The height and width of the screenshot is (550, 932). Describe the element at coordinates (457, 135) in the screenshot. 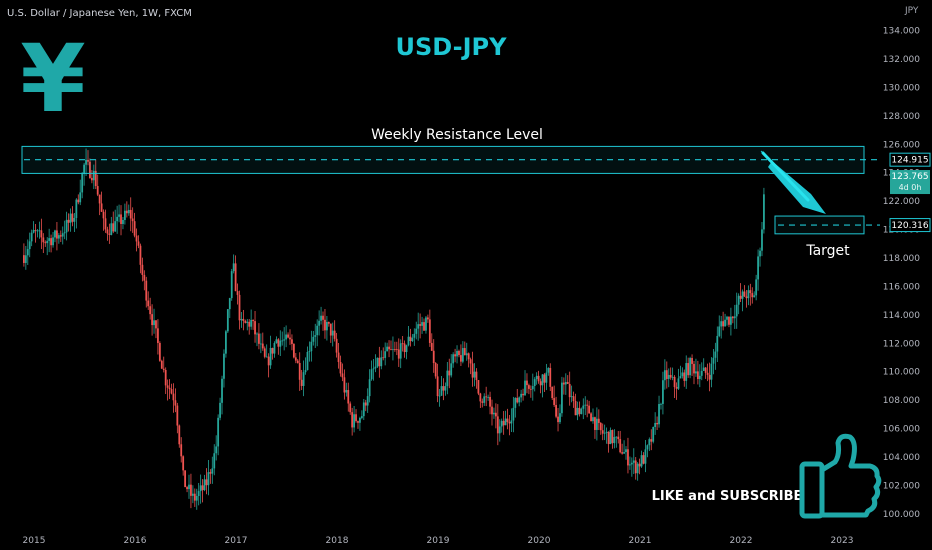

I see `resistance-label: Weekly Resistance Level` at that location.